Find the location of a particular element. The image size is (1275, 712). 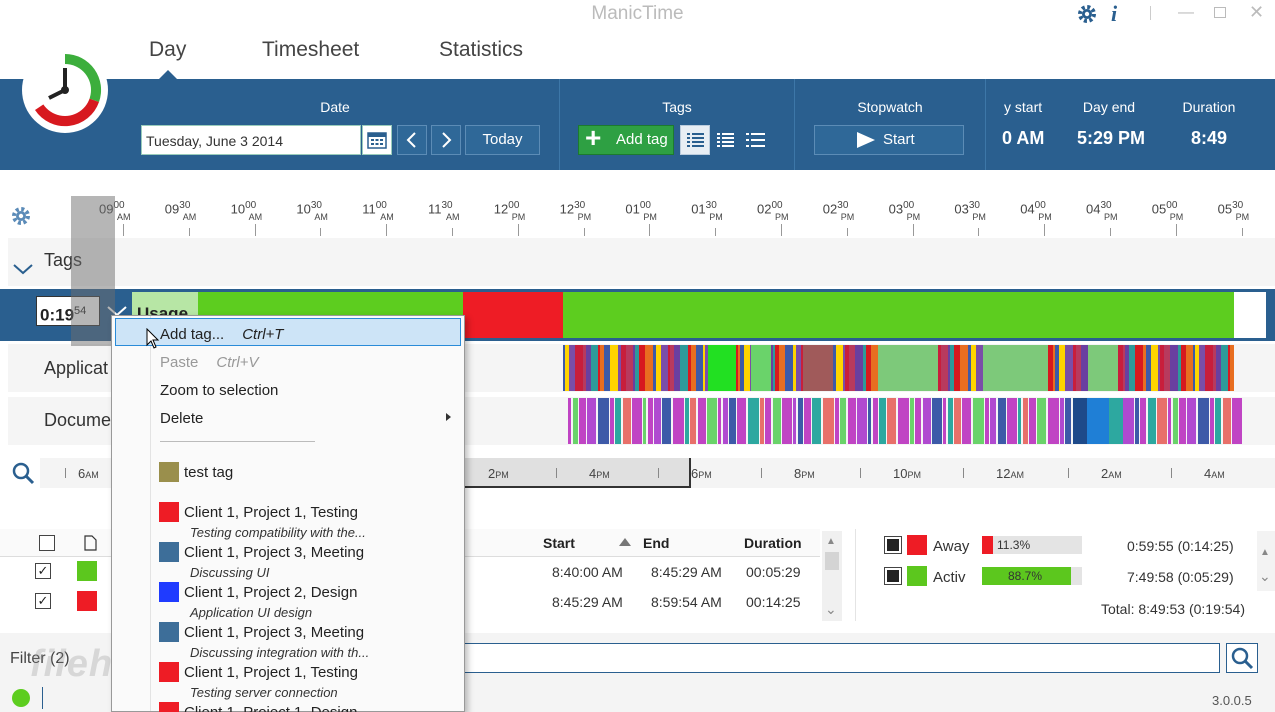

menu-item-add-tag: Add tag... Ctrl+T is located at coordinates (221, 334).